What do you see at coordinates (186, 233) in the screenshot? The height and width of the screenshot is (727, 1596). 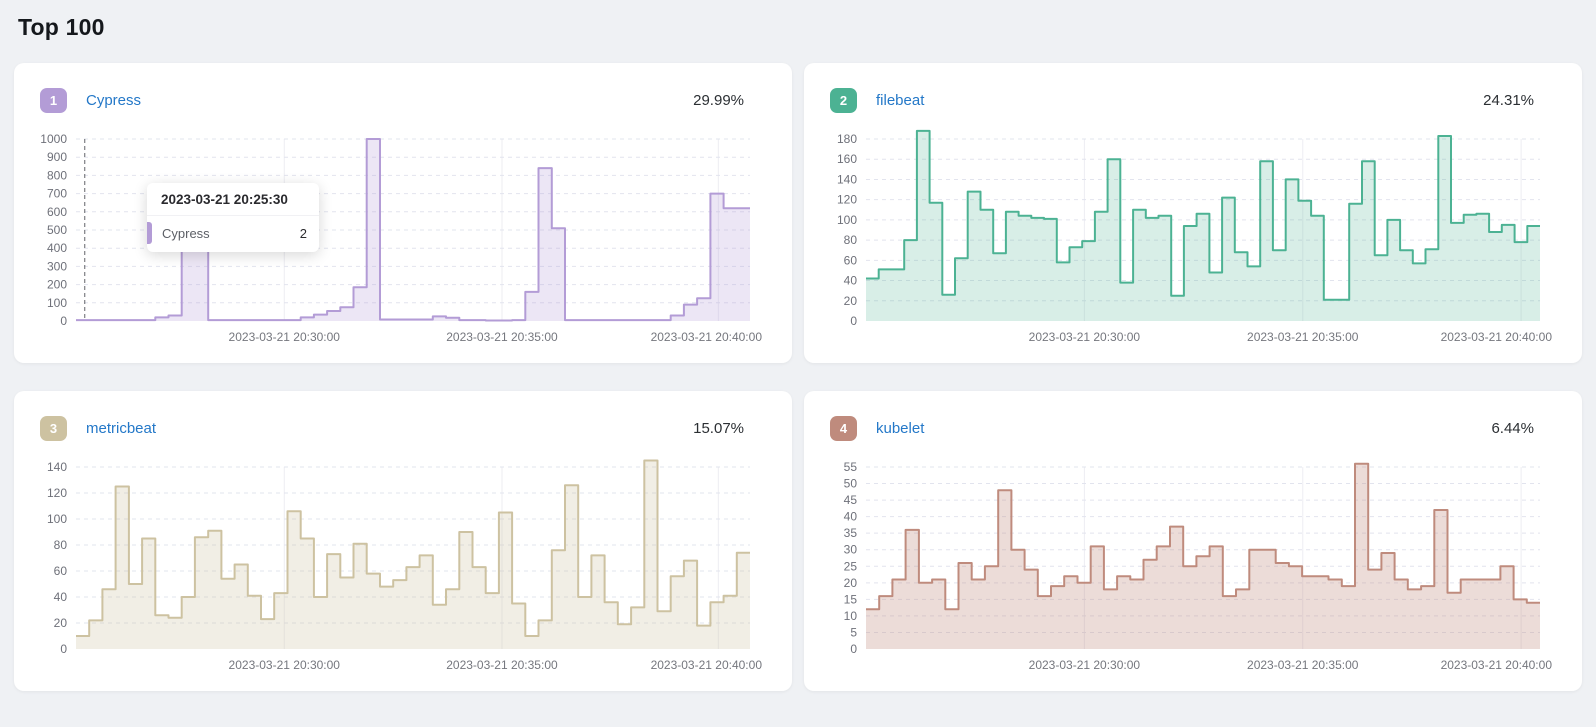 I see `tooltip-series-label: Cypress` at bounding box center [186, 233].